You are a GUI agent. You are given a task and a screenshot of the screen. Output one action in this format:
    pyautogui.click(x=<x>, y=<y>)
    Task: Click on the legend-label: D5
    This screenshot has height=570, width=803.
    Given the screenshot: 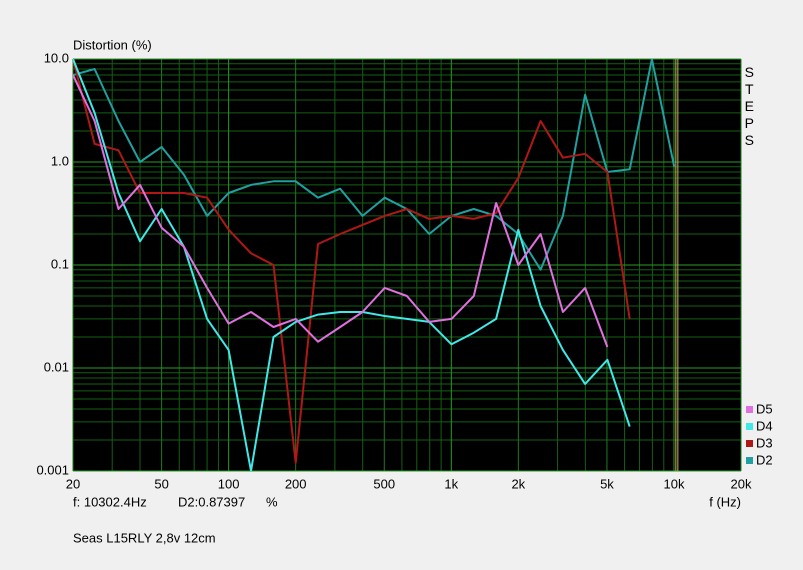 What is the action you would take?
    pyautogui.click(x=764, y=408)
    